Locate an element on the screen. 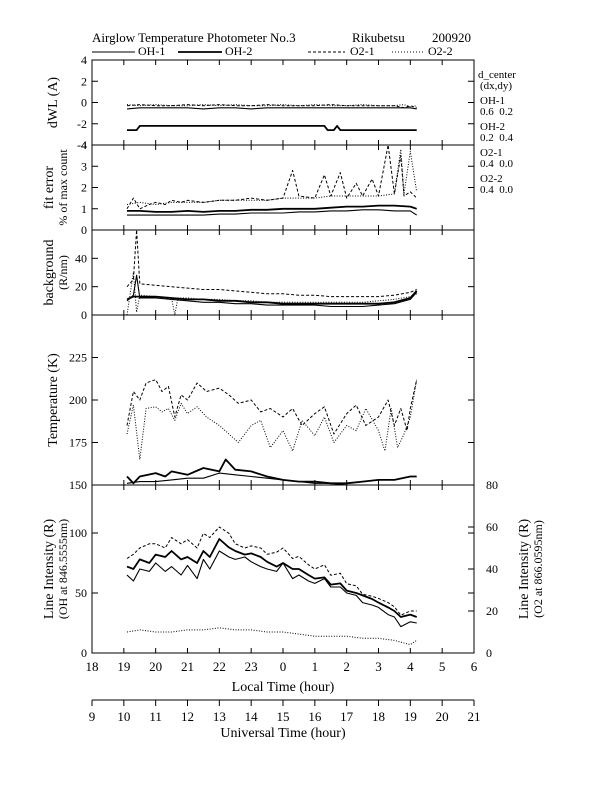 The image size is (612, 792). y-axis-label-int-0: Line Intensity (R) is located at coordinates (49, 569).